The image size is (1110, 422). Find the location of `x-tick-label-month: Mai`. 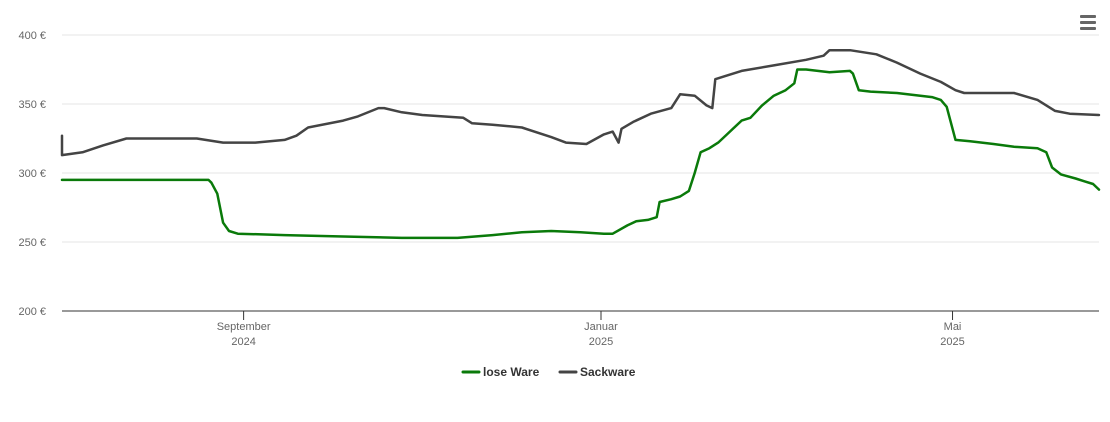

x-tick-label-month: Mai is located at coordinates (953, 327).